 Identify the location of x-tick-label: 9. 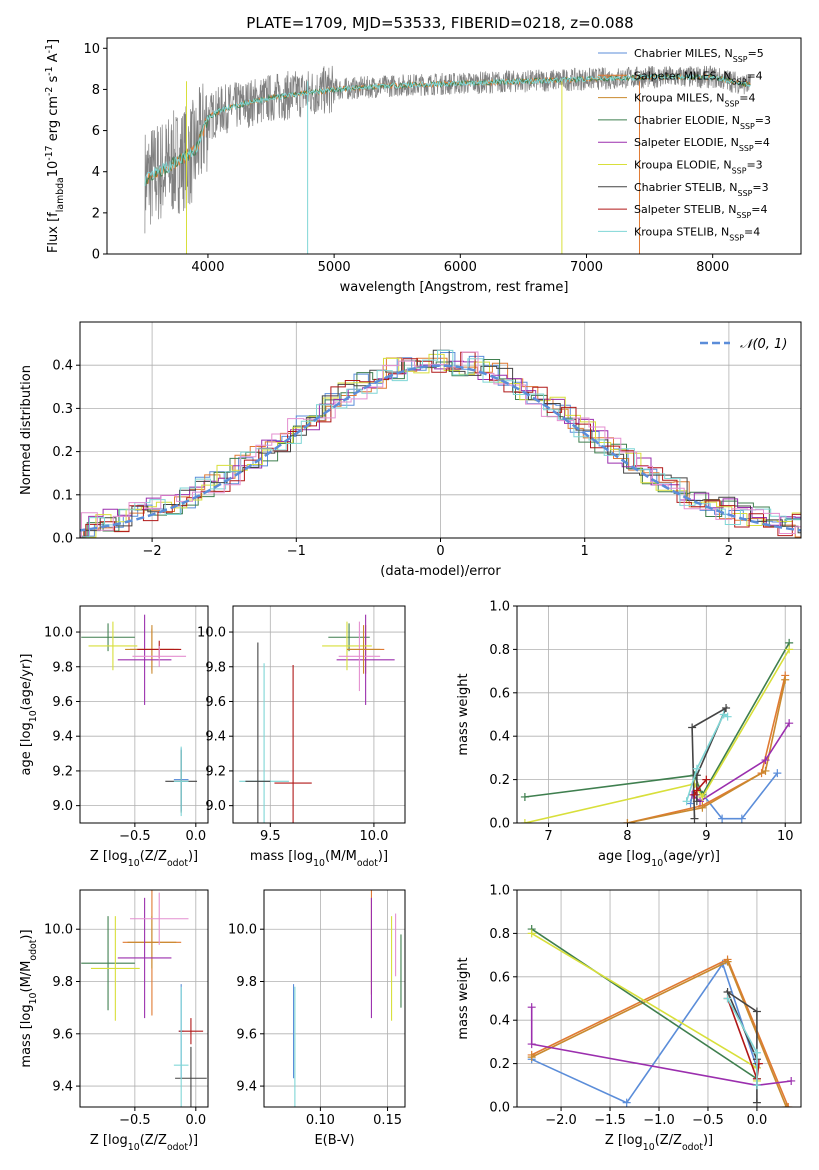
(706, 836).